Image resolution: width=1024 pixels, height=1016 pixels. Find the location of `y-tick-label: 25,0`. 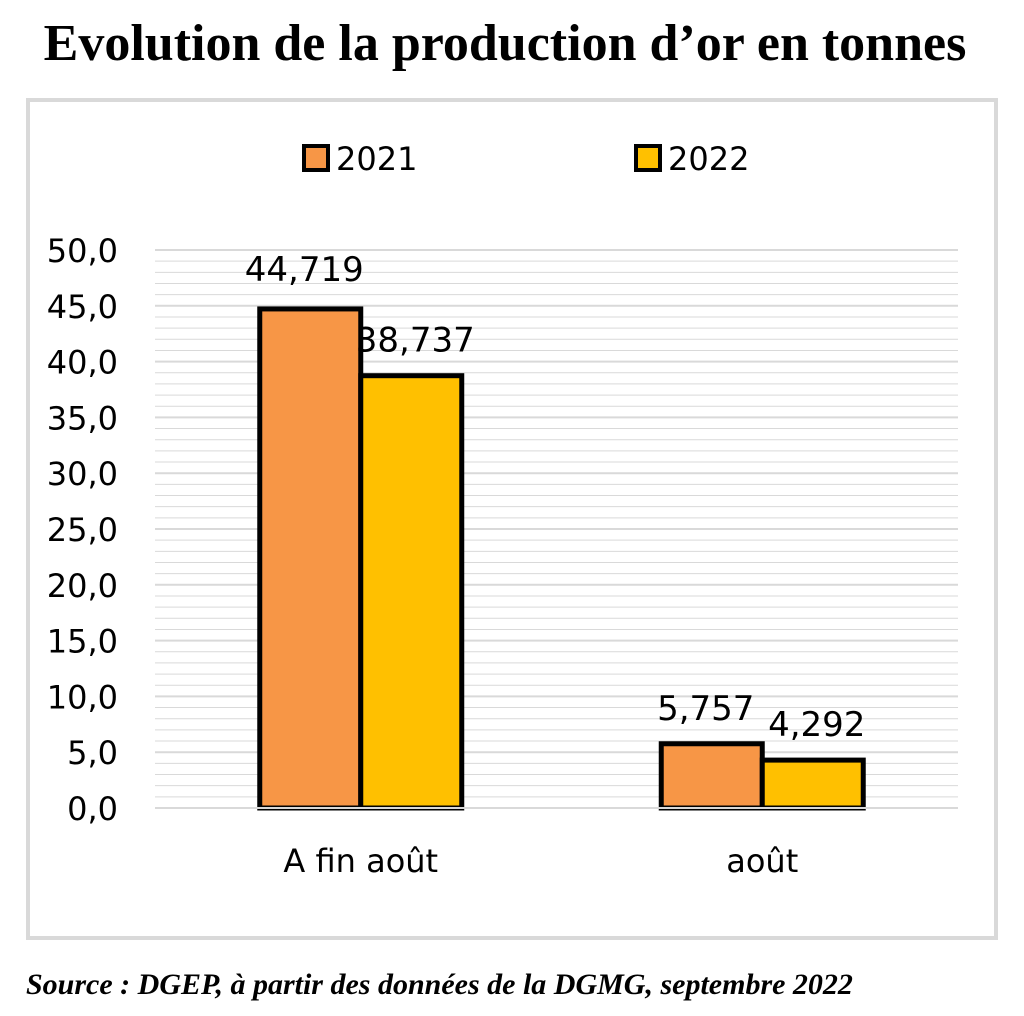

y-tick-label: 25,0 is located at coordinates (82, 530).